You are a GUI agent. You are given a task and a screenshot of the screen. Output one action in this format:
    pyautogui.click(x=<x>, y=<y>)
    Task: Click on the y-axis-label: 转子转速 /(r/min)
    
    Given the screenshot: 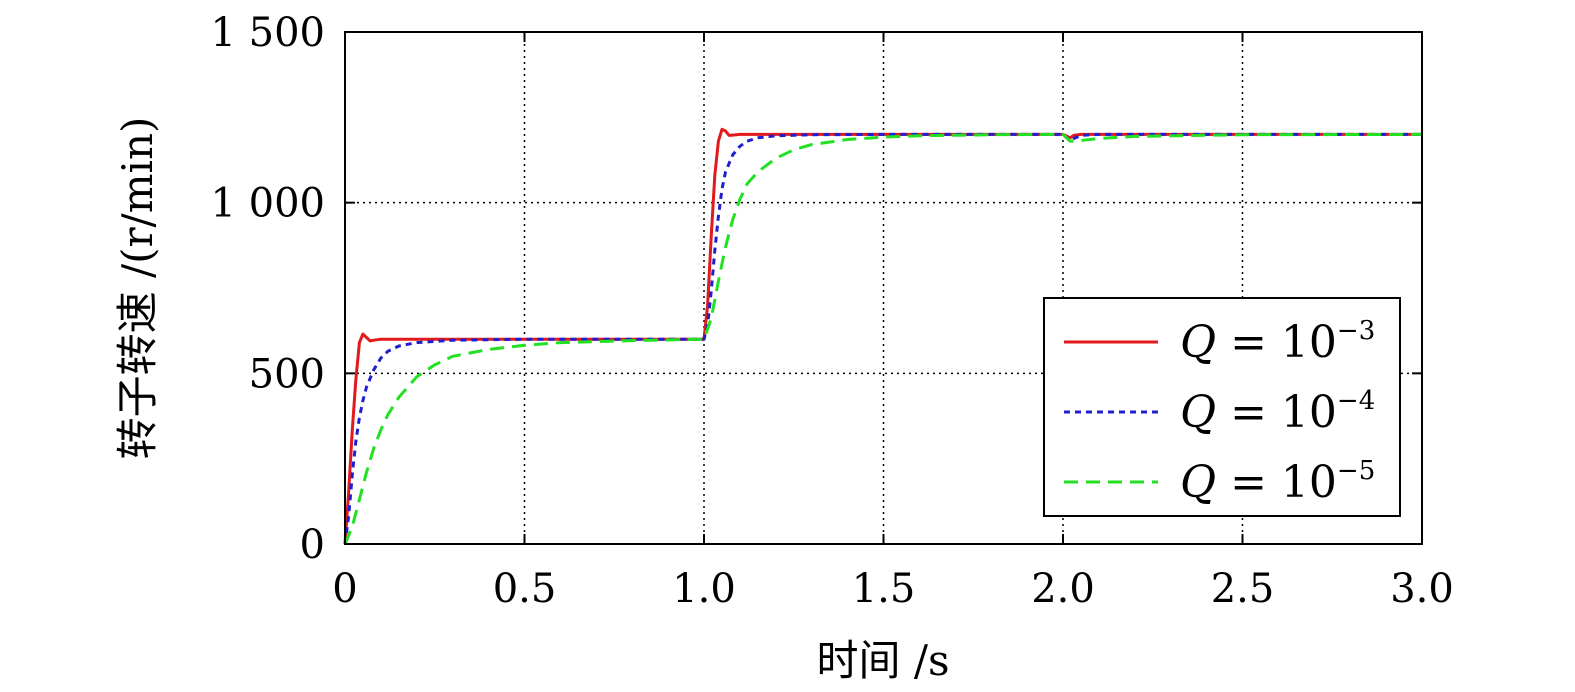 What is the action you would take?
    pyautogui.click(x=137, y=288)
    